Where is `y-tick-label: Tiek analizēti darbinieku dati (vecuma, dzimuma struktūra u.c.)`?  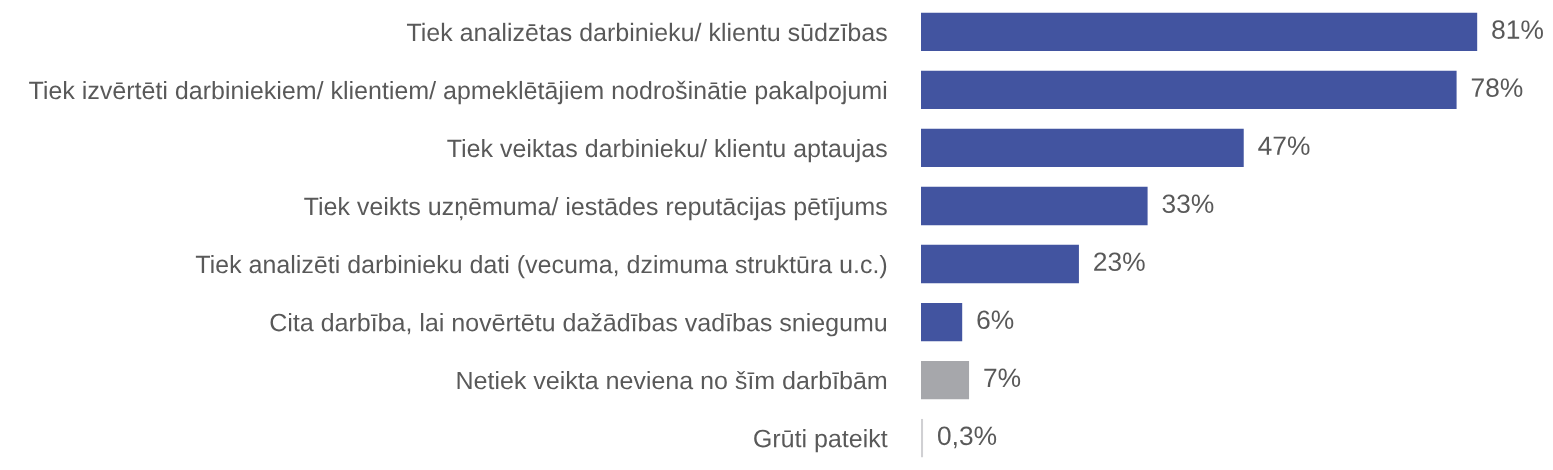
y-tick-label: Tiek analizēti darbinieku dati (vecuma, dzimuma struktūra u.c.) is located at coordinates (541, 266).